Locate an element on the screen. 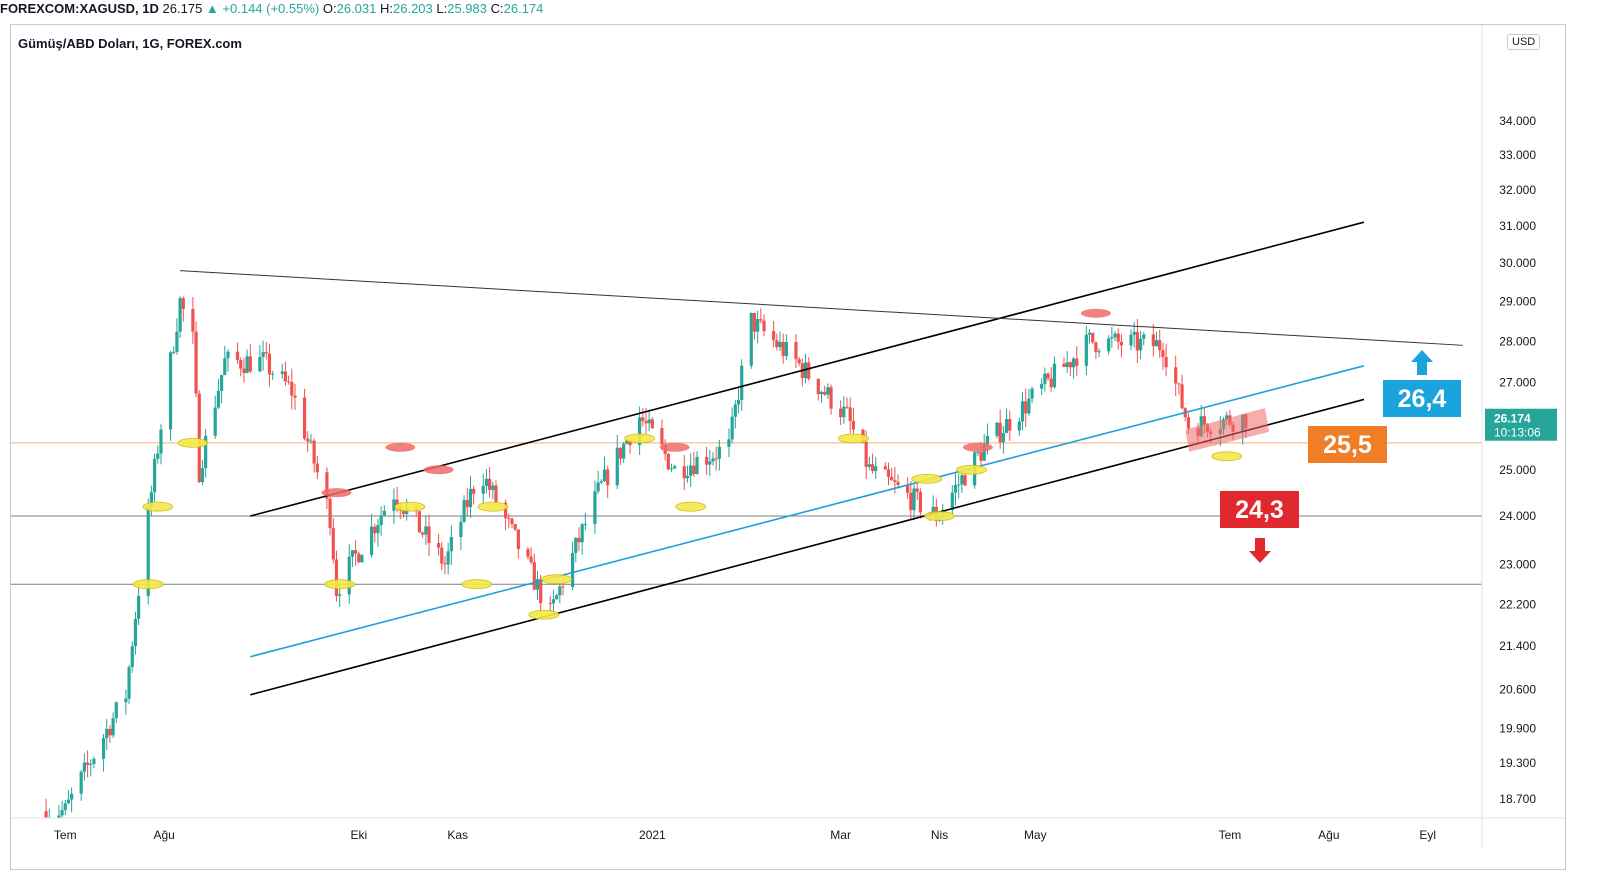 The height and width of the screenshot is (878, 1600). y-tick-label: 29.000 is located at coordinates (1517, 301).